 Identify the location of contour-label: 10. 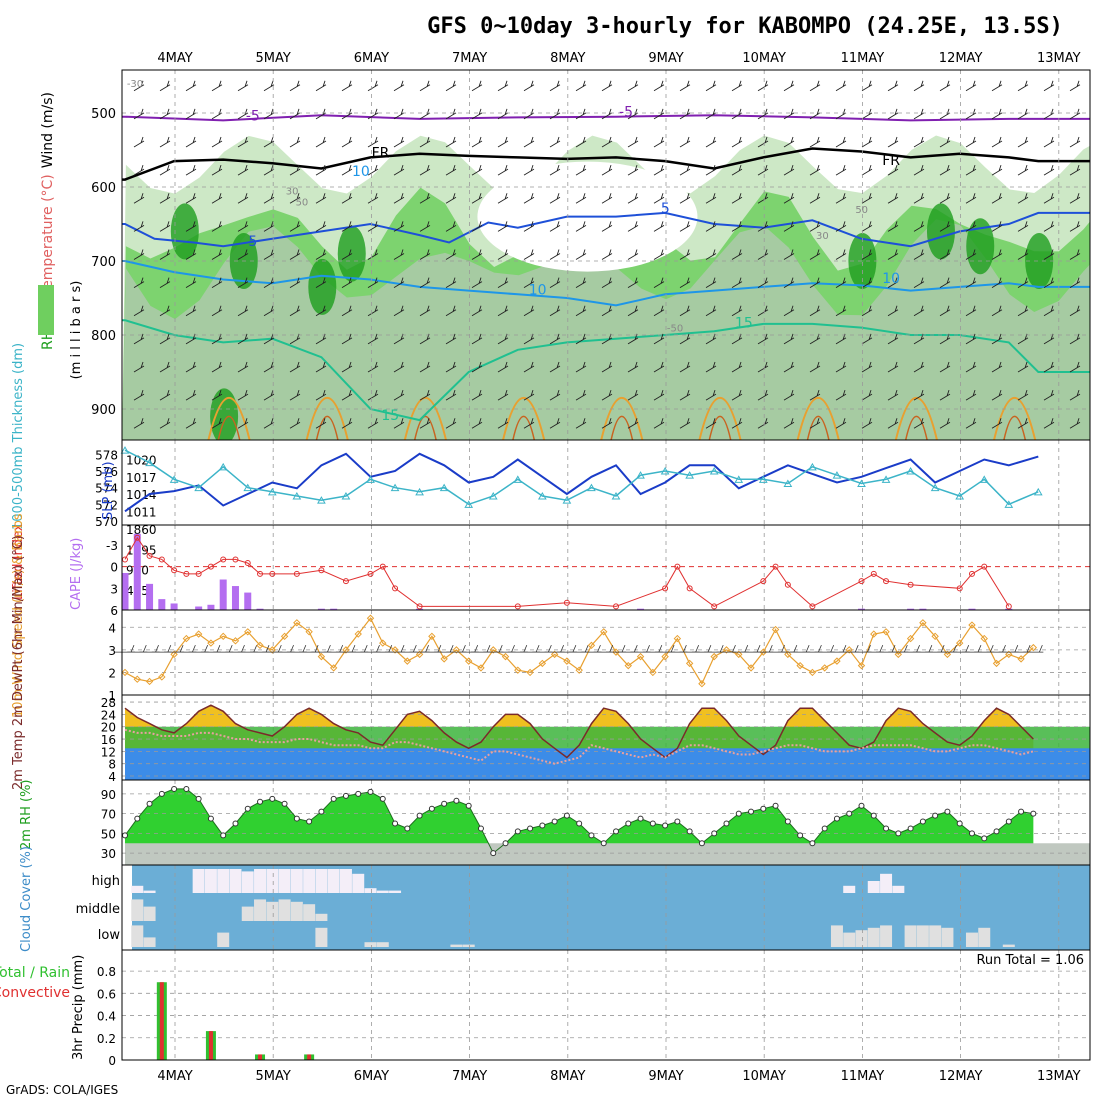
(361, 172).